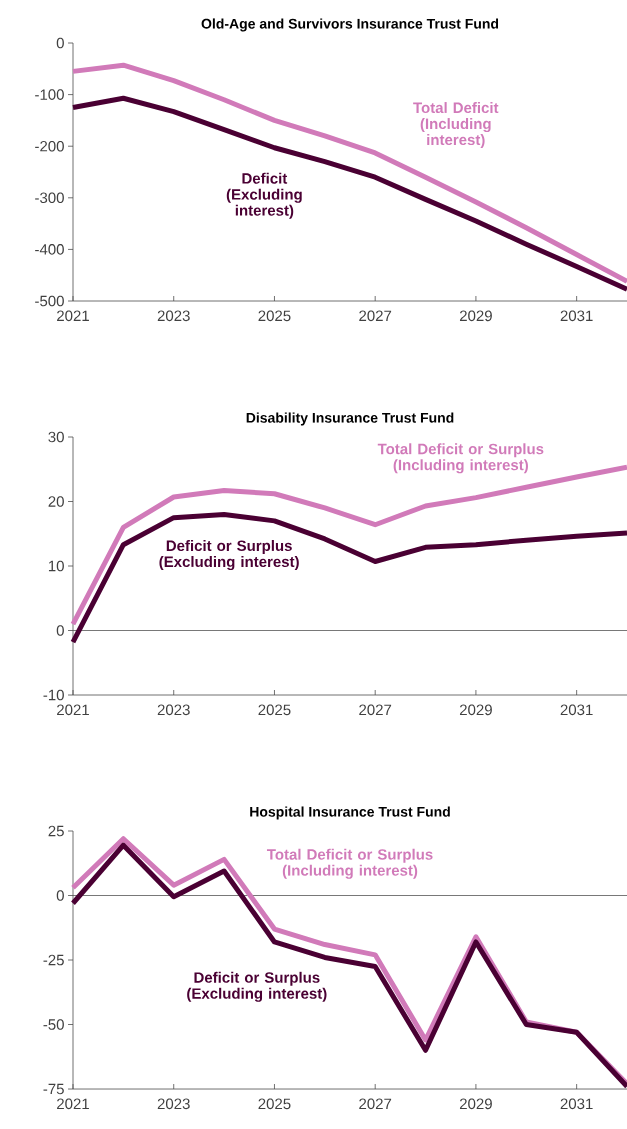 This screenshot has height=1129, width=627. Describe the element at coordinates (56, 437) in the screenshot. I see `y-tick-label: 30` at that location.